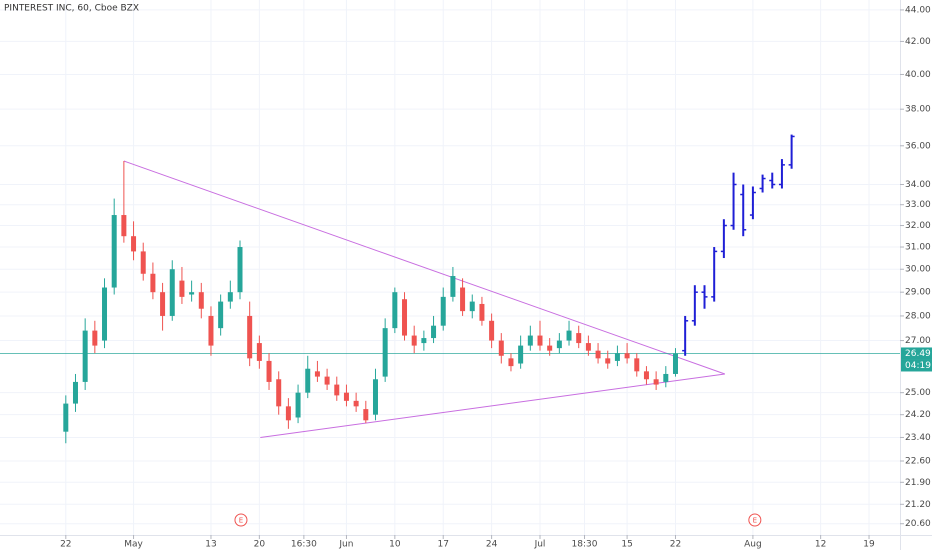 This screenshot has width=932, height=550. Describe the element at coordinates (71, 9) in the screenshot. I see `chart-title: PINTEREST INC, 60, Cboe BZX` at that location.